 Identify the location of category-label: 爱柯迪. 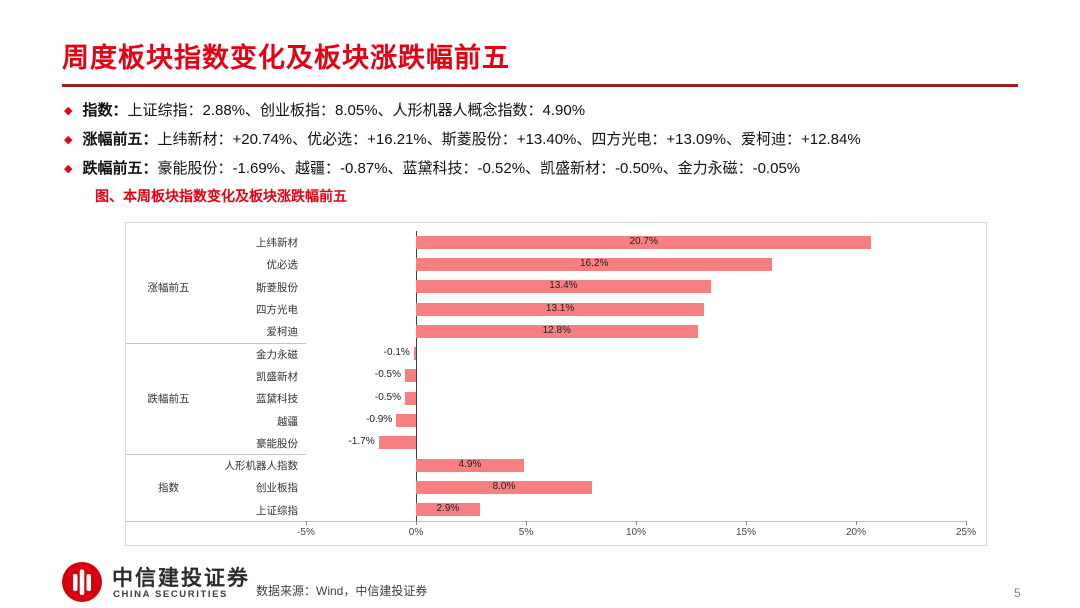
(282, 332).